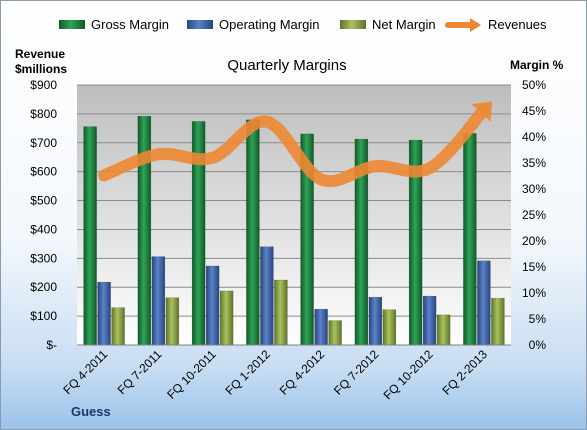 This screenshot has height=430, width=587. Describe the element at coordinates (91, 411) in the screenshot. I see `footer-label: Guess` at that location.